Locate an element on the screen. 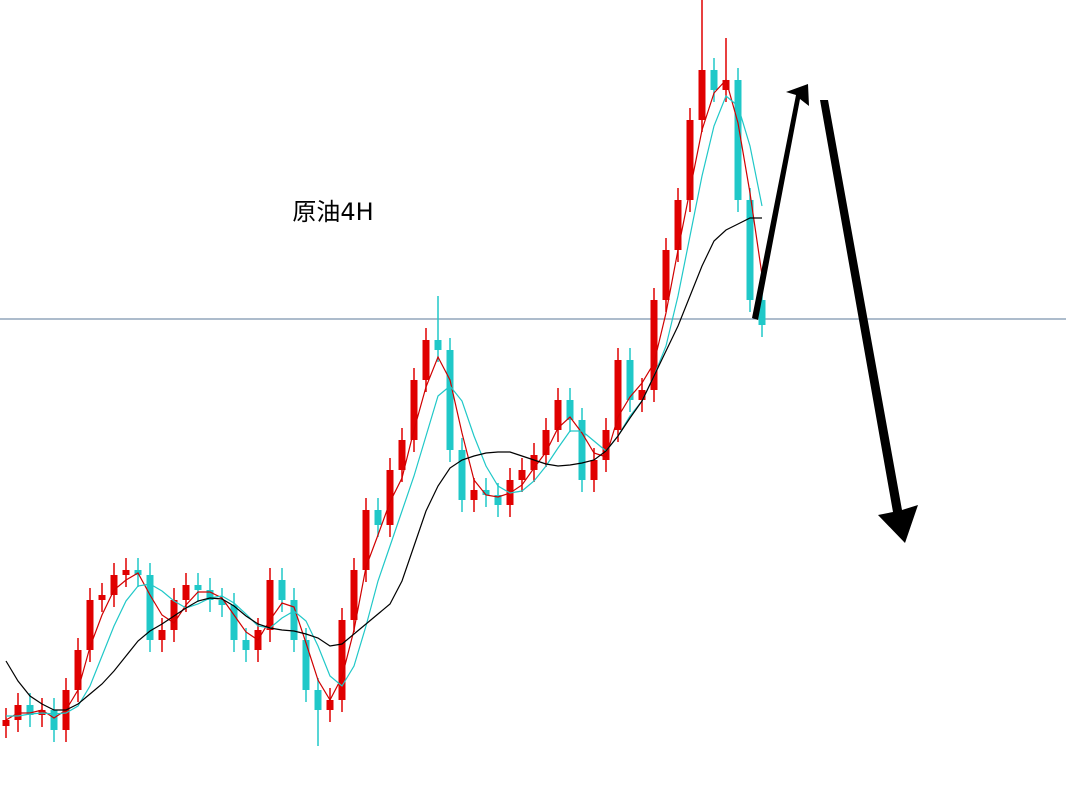 This screenshot has height=796, width=1066. down-arrow is located at coordinates (869, 321).